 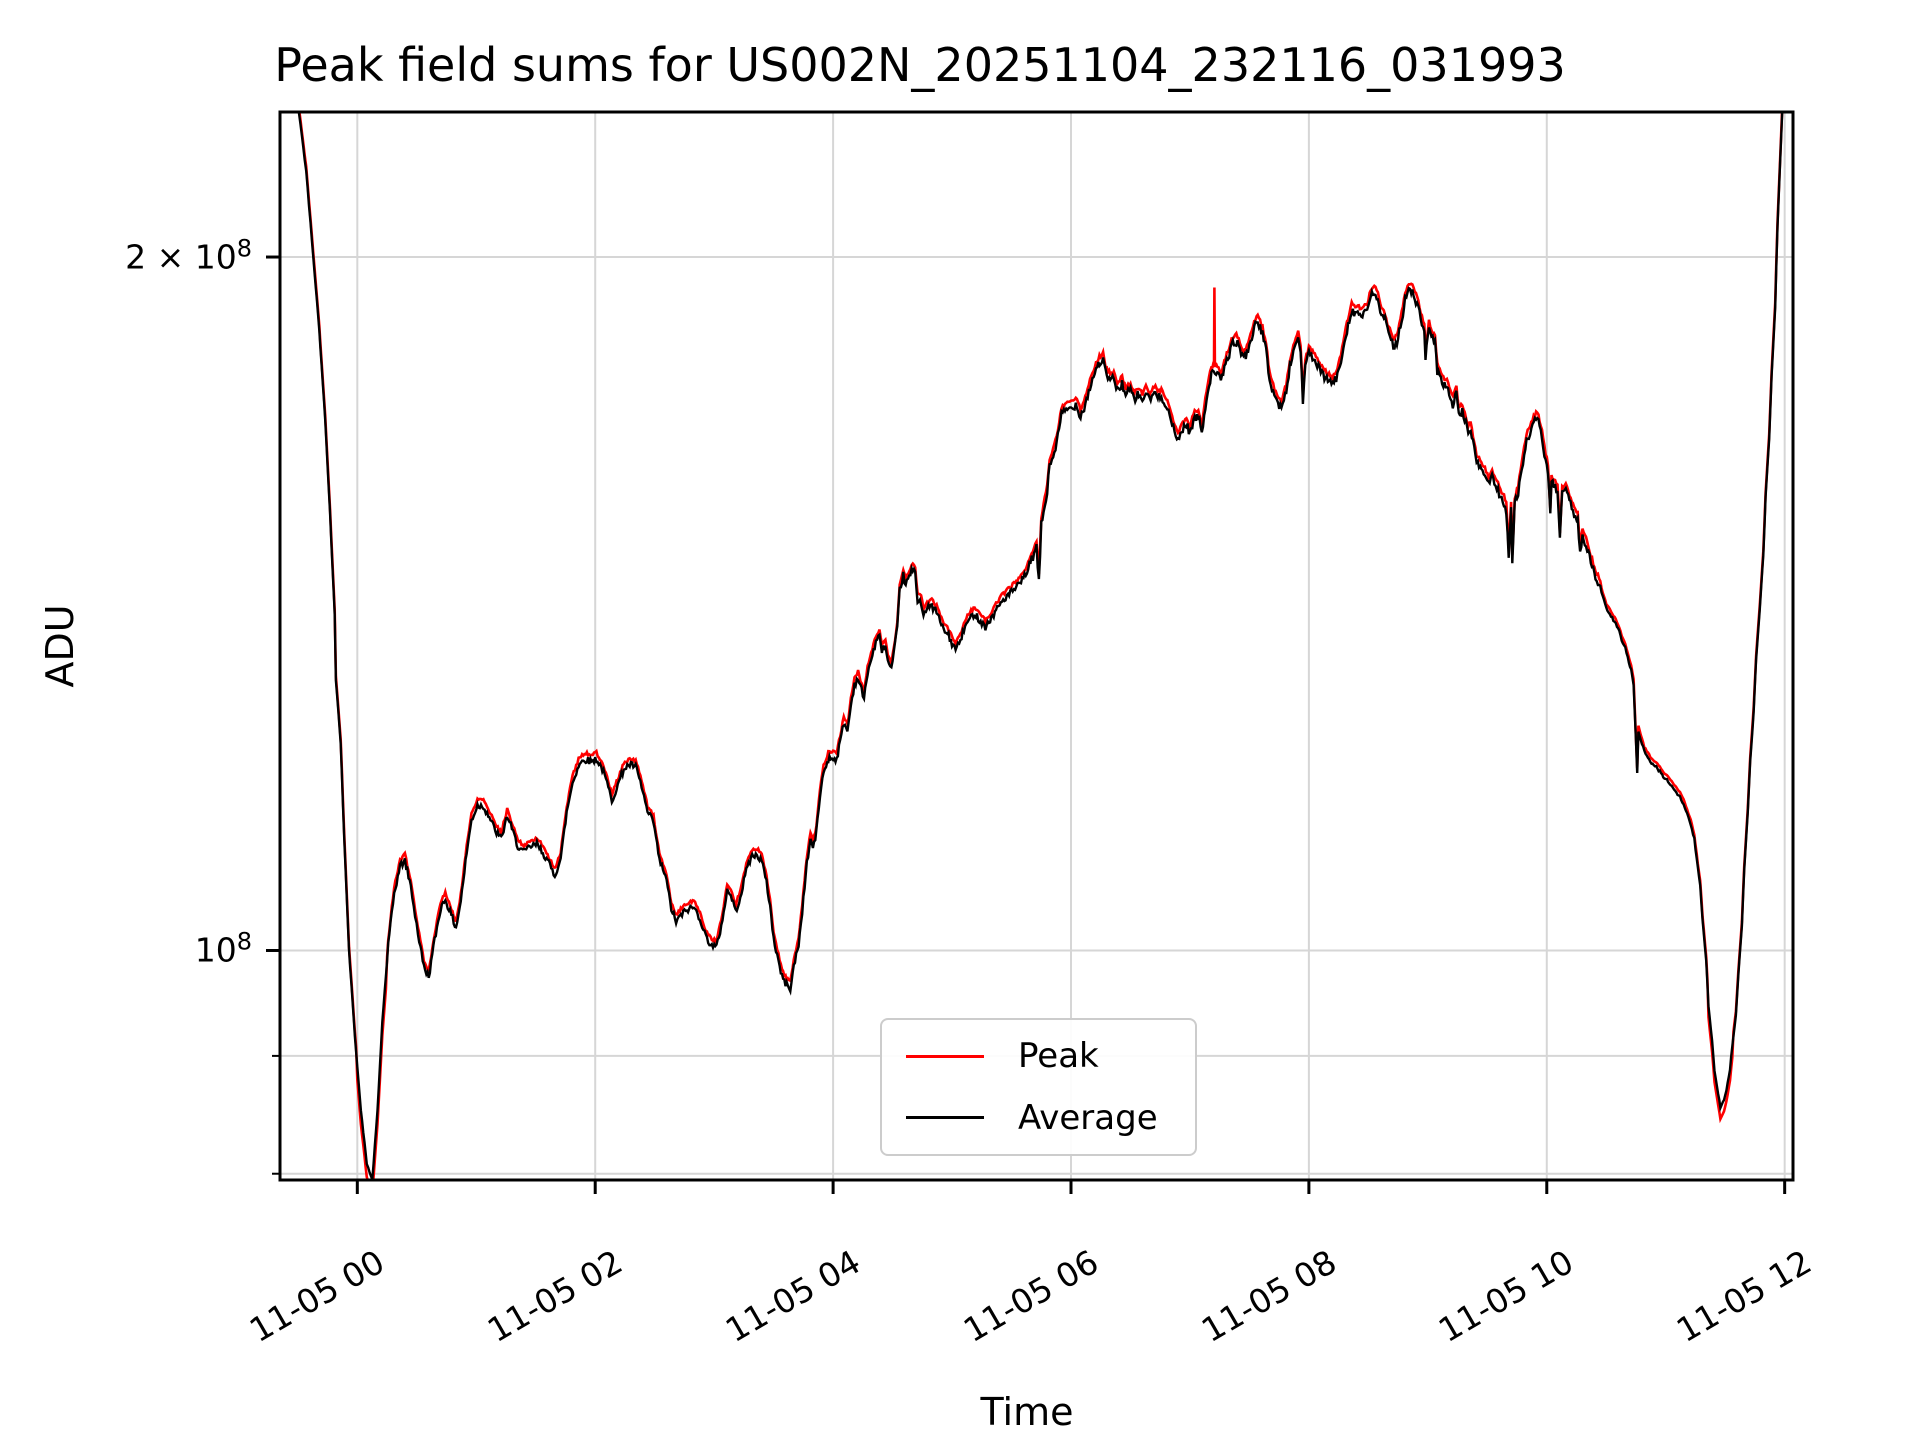 I want to click on peak-line-swatch, so click(x=945, y=1056).